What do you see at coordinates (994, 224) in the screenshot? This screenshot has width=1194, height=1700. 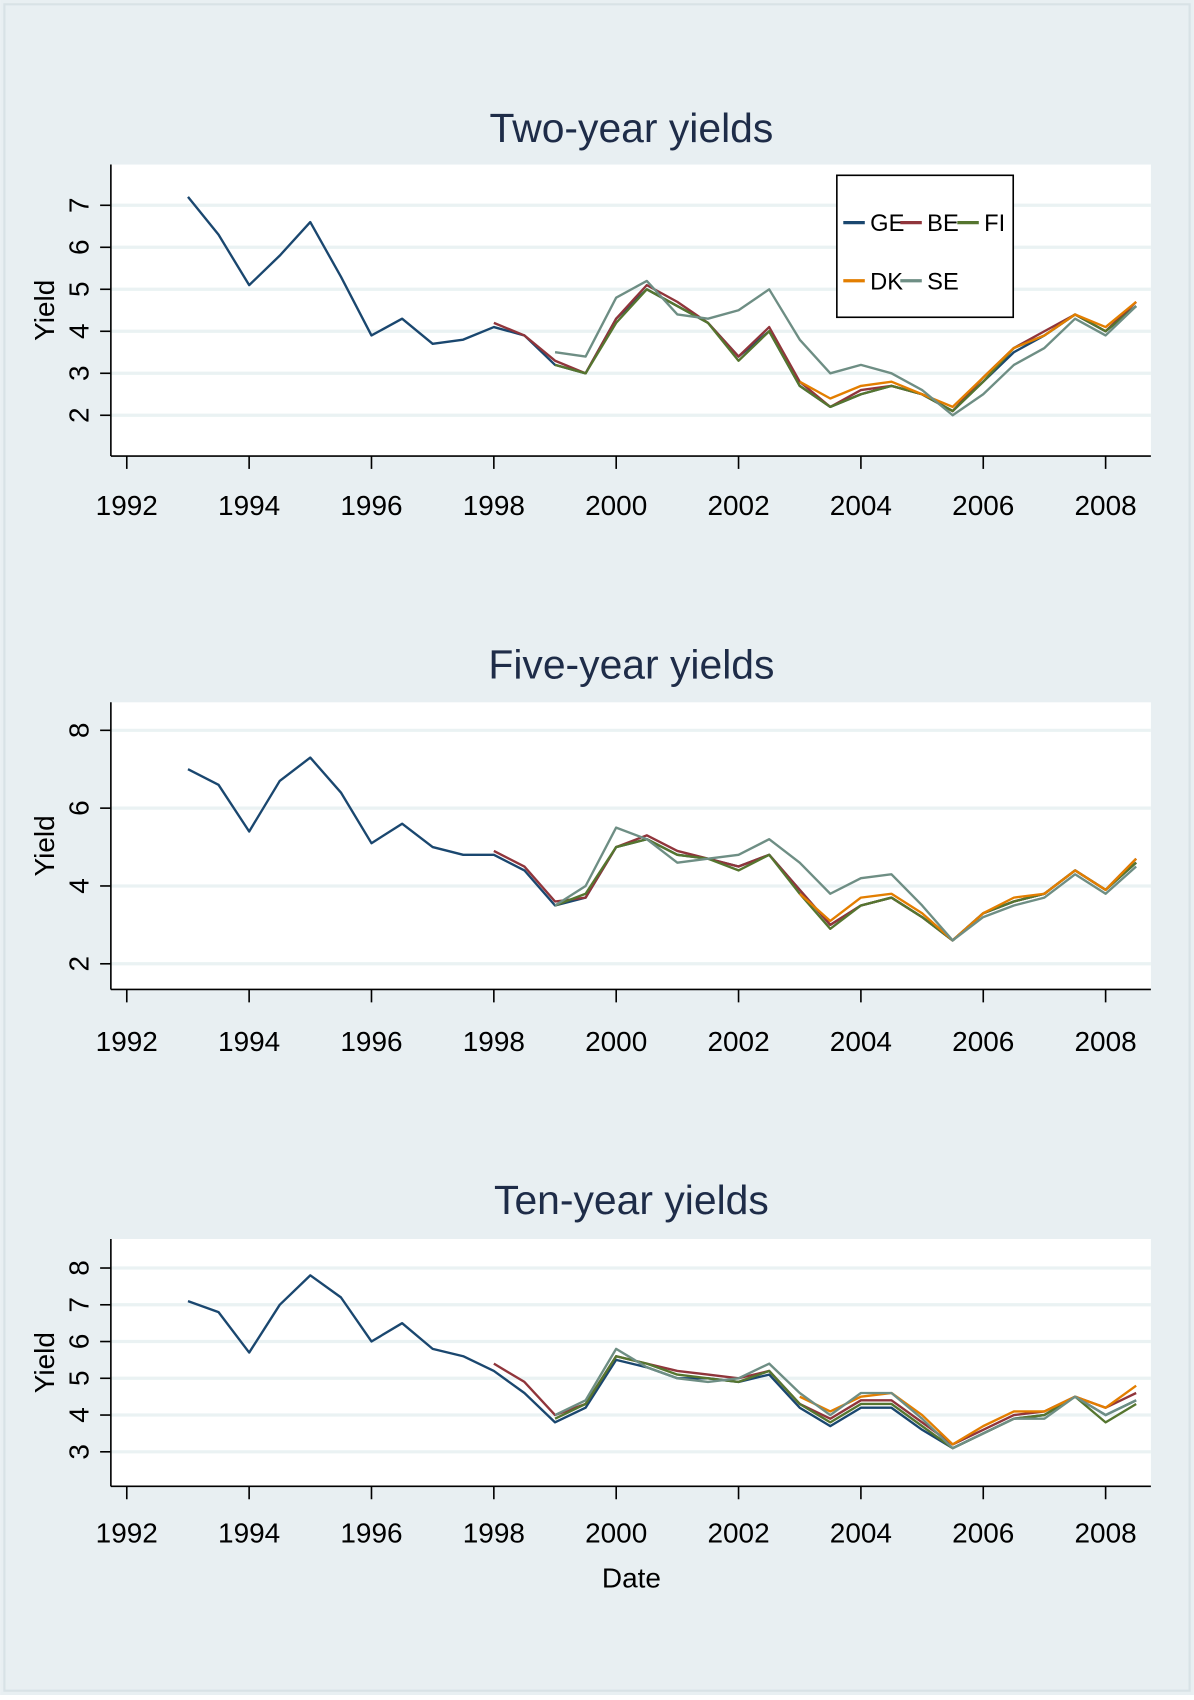 I see `legend-label: FI` at bounding box center [994, 224].